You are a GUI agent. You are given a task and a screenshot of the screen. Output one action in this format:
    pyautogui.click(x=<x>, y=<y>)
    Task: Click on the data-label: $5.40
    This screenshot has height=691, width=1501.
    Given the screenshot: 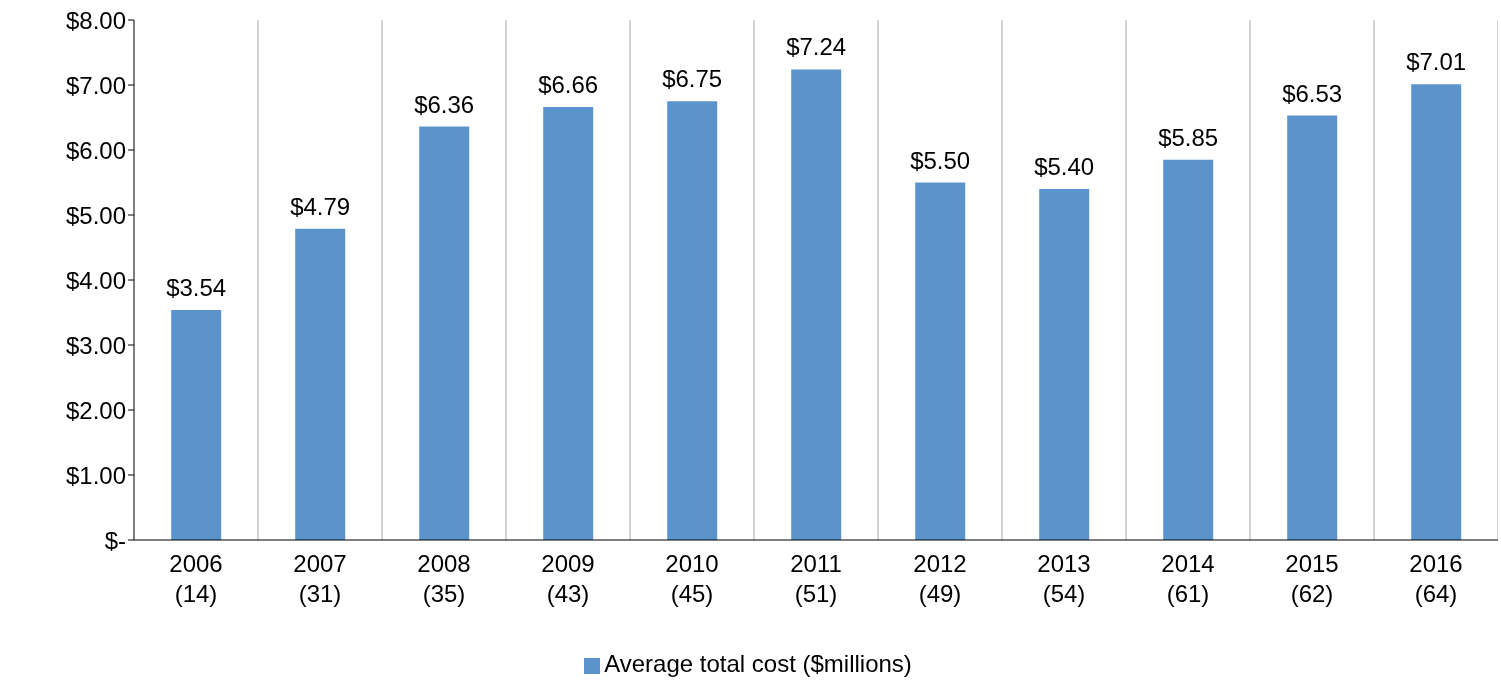 What is the action you would take?
    pyautogui.click(x=1064, y=166)
    